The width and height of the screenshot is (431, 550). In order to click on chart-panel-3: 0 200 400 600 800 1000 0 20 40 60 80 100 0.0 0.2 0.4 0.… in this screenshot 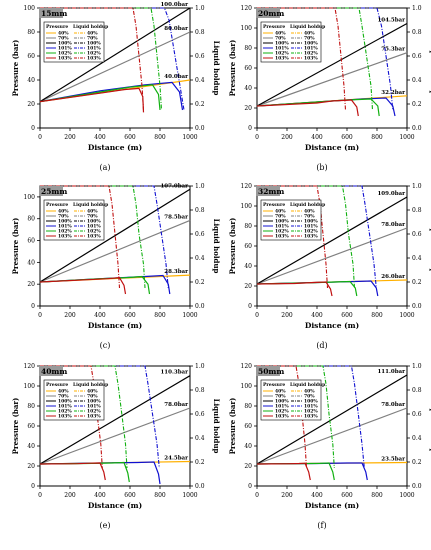, I will do `click(116, 266)`.